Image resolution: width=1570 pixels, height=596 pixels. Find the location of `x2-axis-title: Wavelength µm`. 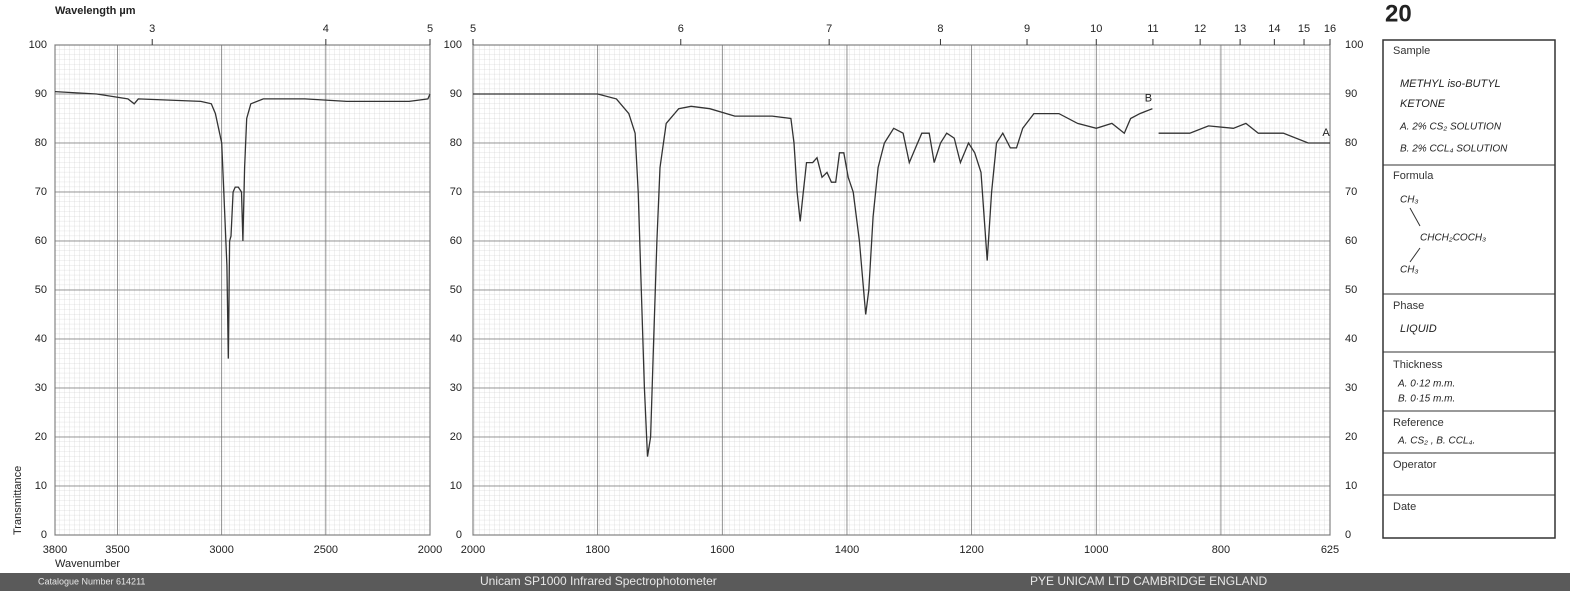

x2-axis-title: Wavelength µm is located at coordinates (95, 11).